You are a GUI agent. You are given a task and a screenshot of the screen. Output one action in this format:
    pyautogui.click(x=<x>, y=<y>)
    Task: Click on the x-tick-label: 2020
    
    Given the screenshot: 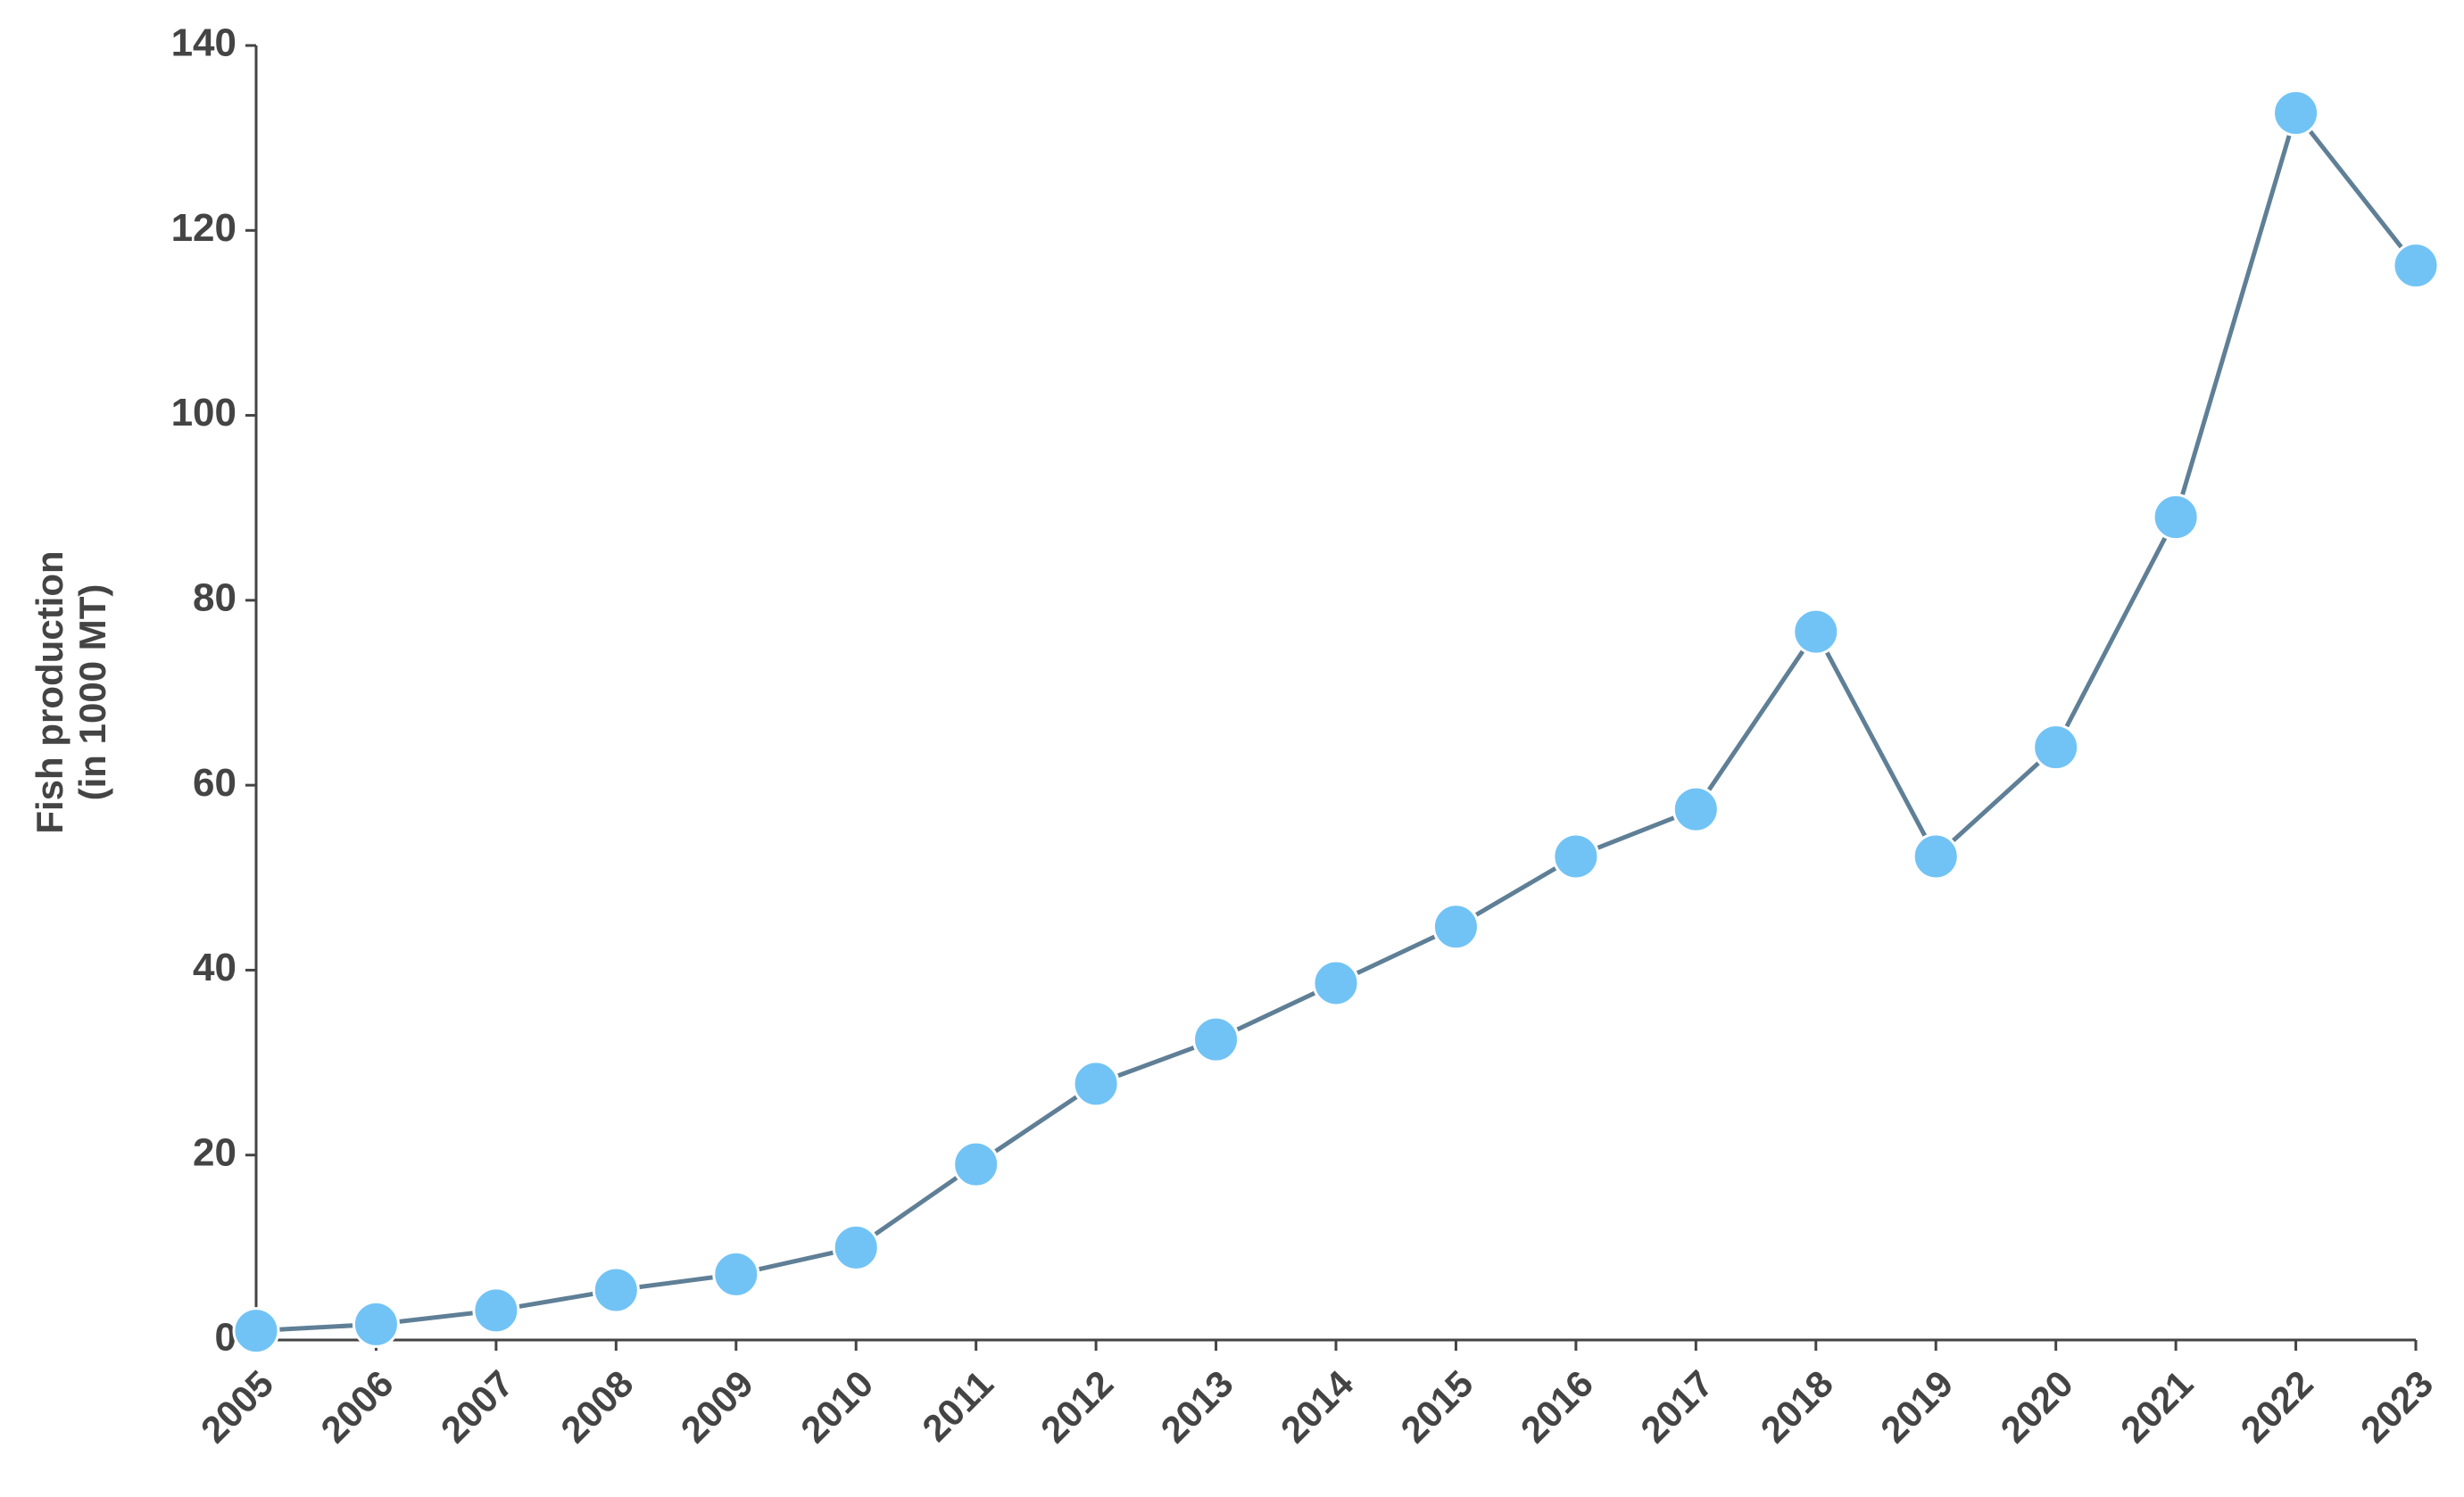 What is the action you would take?
    pyautogui.click(x=2037, y=1406)
    